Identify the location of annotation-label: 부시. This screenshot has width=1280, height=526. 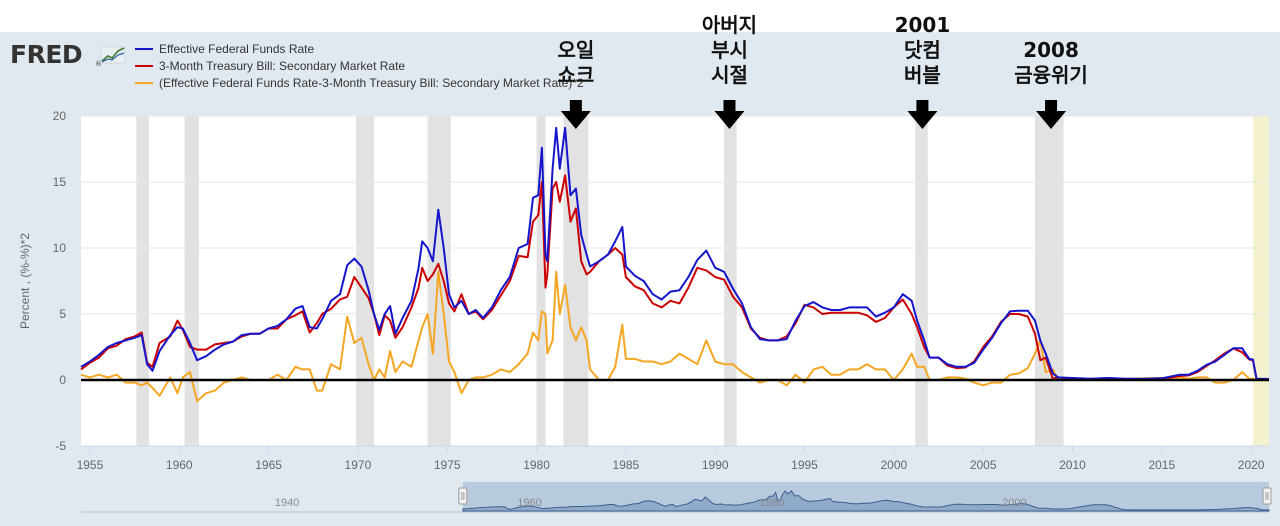
(729, 50).